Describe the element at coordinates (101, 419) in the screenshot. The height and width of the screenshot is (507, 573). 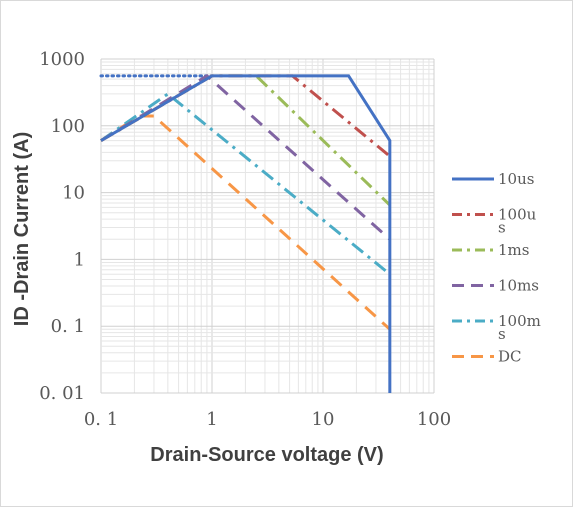
I see `x-tick-label: 0. 1` at that location.